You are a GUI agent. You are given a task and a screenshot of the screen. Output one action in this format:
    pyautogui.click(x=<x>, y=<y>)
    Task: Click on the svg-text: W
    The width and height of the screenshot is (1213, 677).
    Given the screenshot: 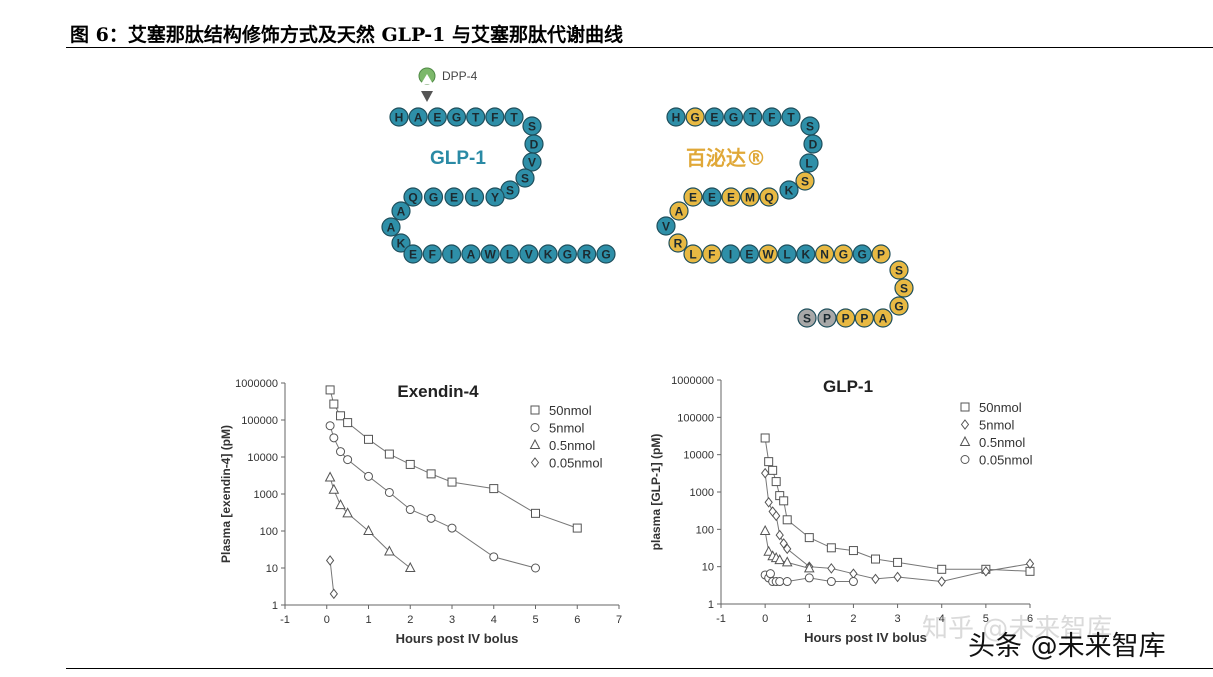 What is the action you would take?
    pyautogui.click(x=491, y=255)
    